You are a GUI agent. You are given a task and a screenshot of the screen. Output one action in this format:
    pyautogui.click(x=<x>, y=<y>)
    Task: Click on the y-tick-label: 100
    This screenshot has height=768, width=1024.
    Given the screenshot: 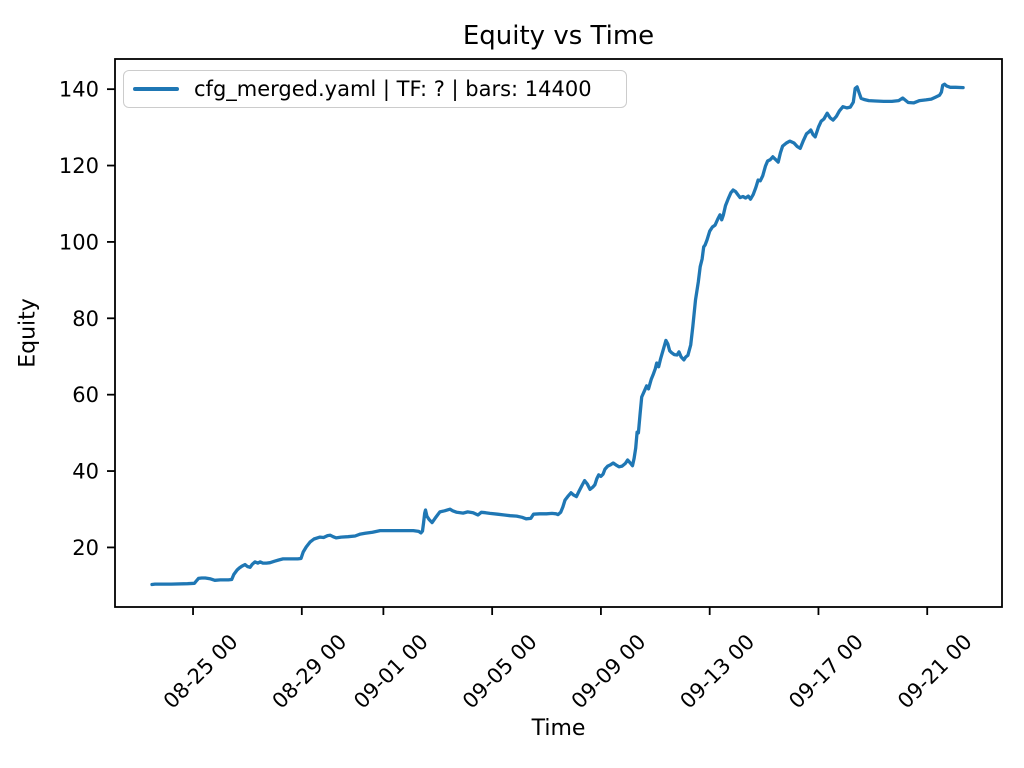 What is the action you would take?
    pyautogui.click(x=79, y=242)
    